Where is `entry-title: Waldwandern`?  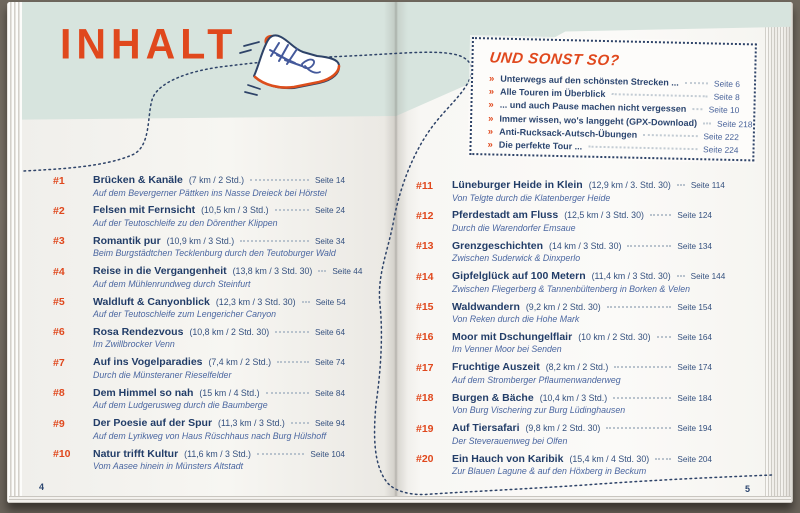 entry-title: Waldwandern is located at coordinates (486, 306).